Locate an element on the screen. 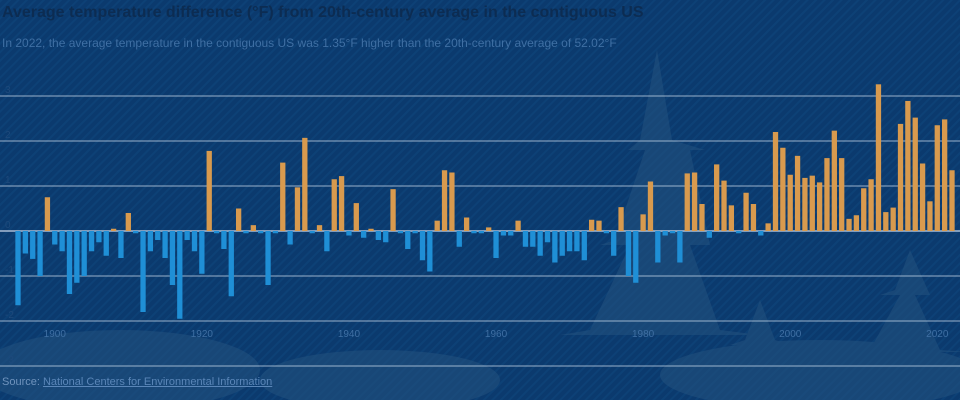 The width and height of the screenshot is (960, 400). bar-1900 is located at coordinates (55, 238).